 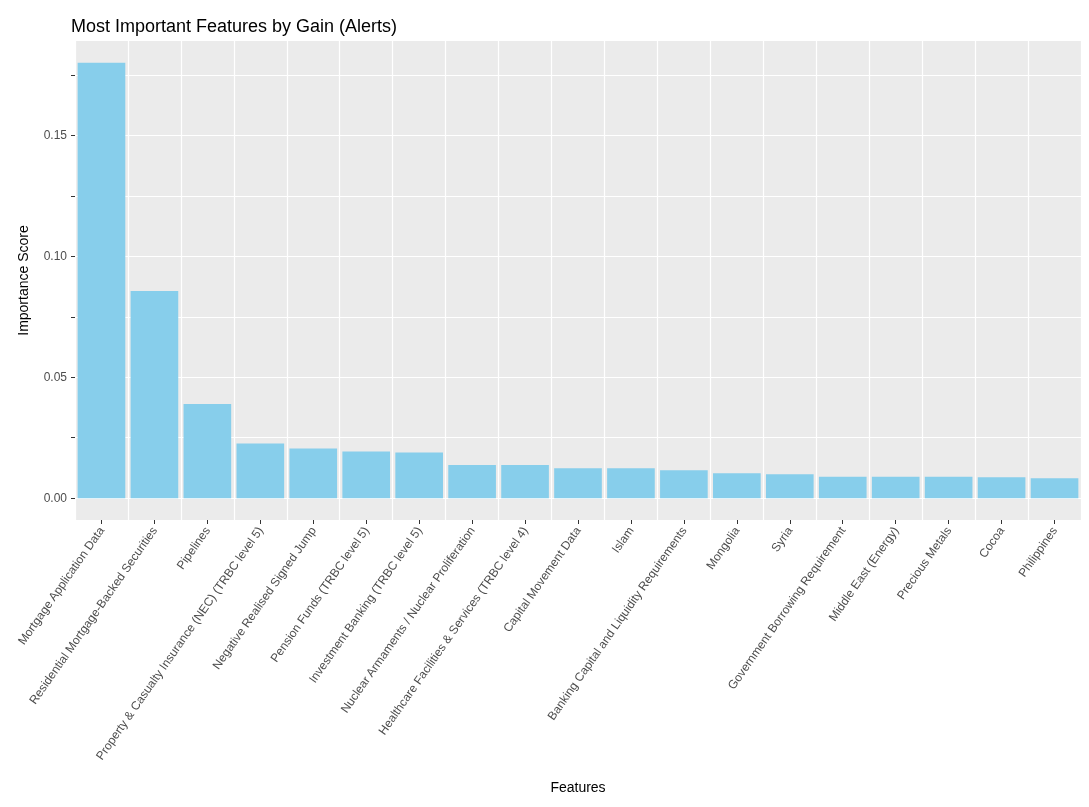 What do you see at coordinates (578, 787) in the screenshot?
I see `x-axis-title: Features` at bounding box center [578, 787].